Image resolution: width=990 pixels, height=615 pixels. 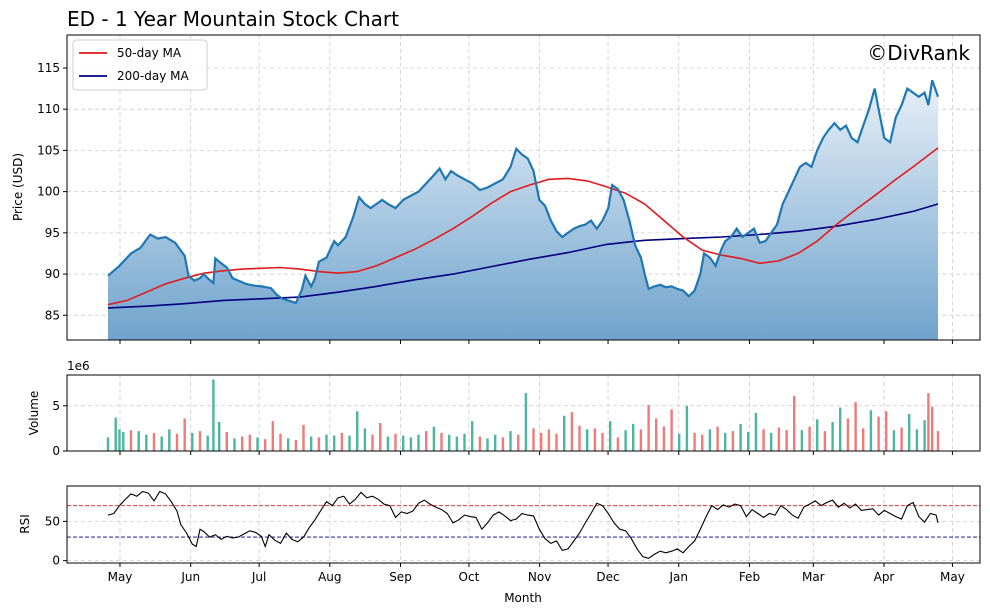 What do you see at coordinates (48, 68) in the screenshot?
I see `y-tick-label: 115` at bounding box center [48, 68].